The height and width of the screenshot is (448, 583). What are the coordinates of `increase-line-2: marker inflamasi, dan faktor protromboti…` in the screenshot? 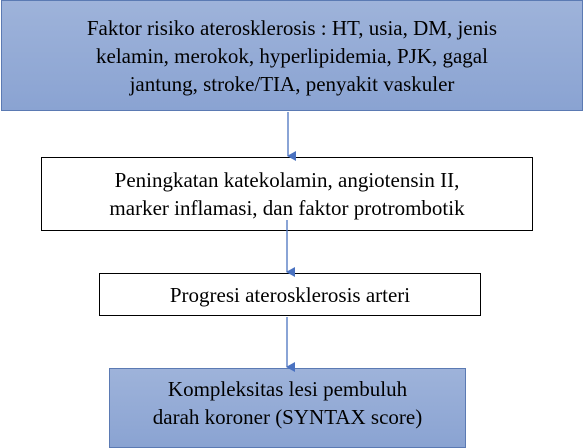 It's located at (287, 208).